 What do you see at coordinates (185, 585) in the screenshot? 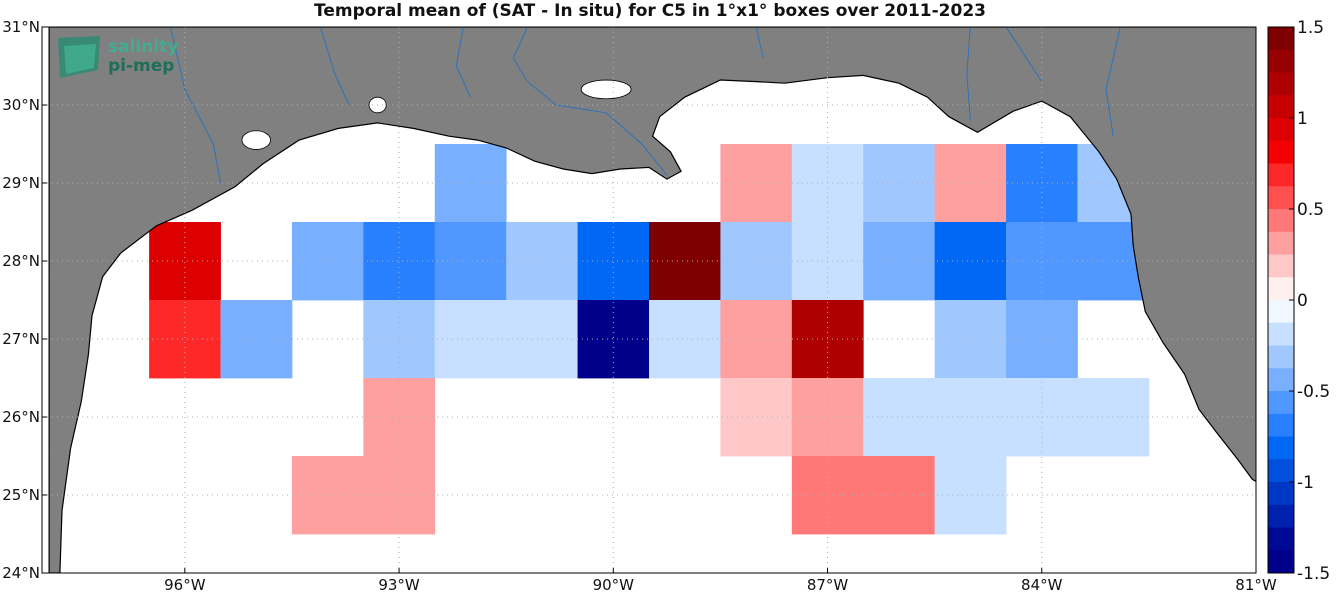
I see `x-tick-label: 96°W` at bounding box center [185, 585].